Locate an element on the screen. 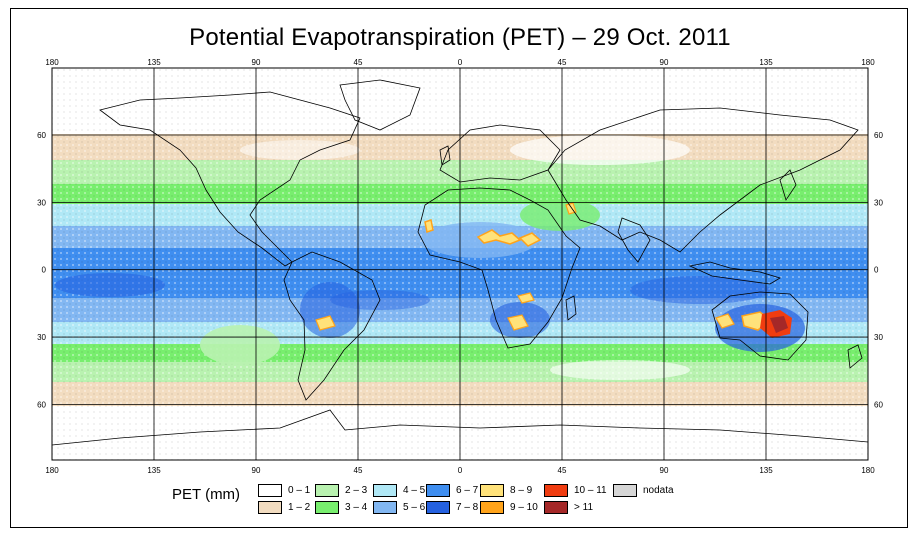 Image resolution: width=920 pixels, height=539 pixels. x-tick-bottom: 0 is located at coordinates (460, 470).